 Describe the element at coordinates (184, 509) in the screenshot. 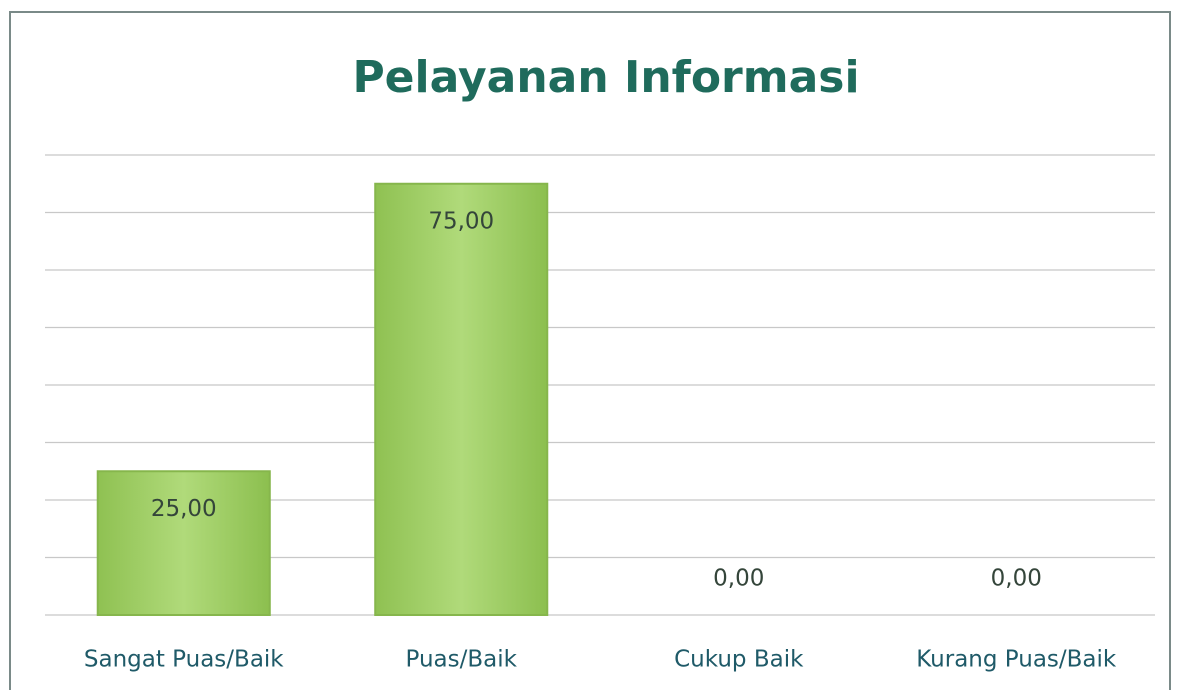

I see `data-label: 25,00` at that location.